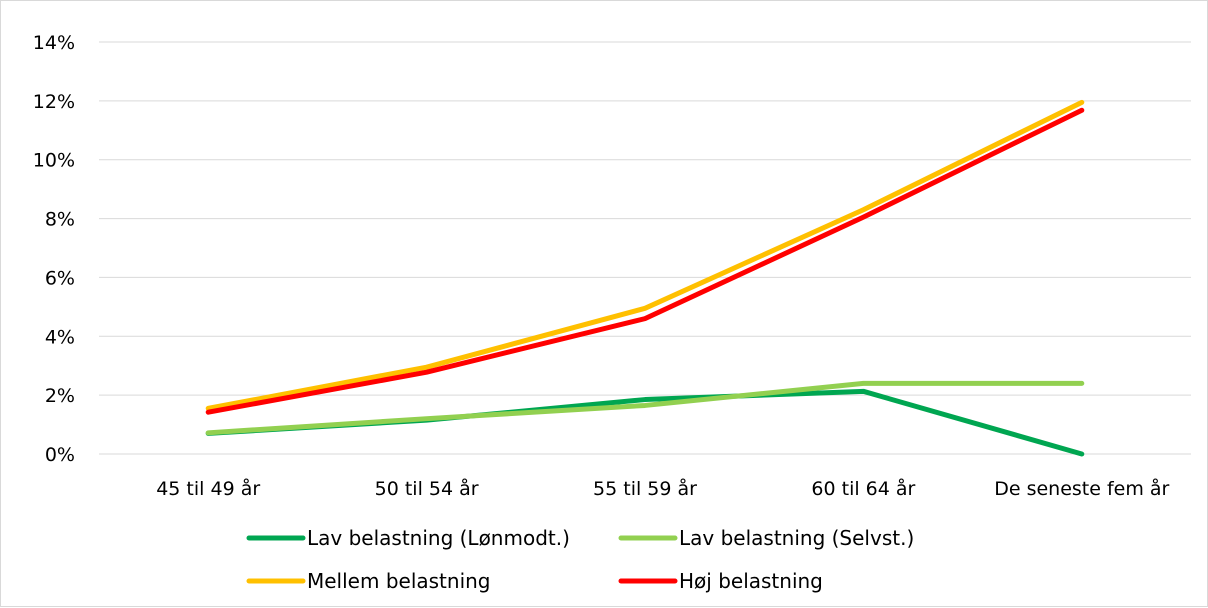 The width and height of the screenshot is (1208, 608). What do you see at coordinates (54, 43) in the screenshot?
I see `y-tick-label: 14%` at bounding box center [54, 43].